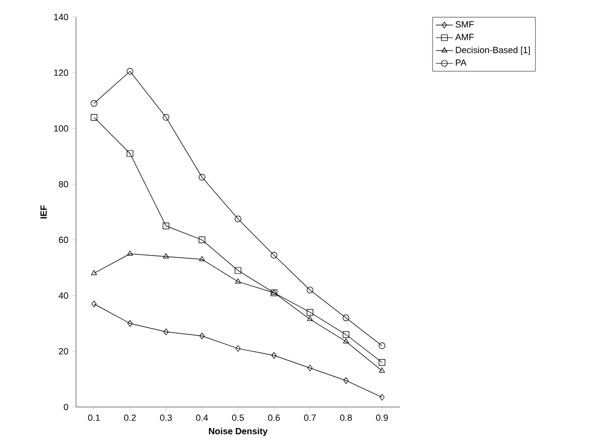  What do you see at coordinates (61, 73) in the screenshot?
I see `y-tick-label: 120` at bounding box center [61, 73].